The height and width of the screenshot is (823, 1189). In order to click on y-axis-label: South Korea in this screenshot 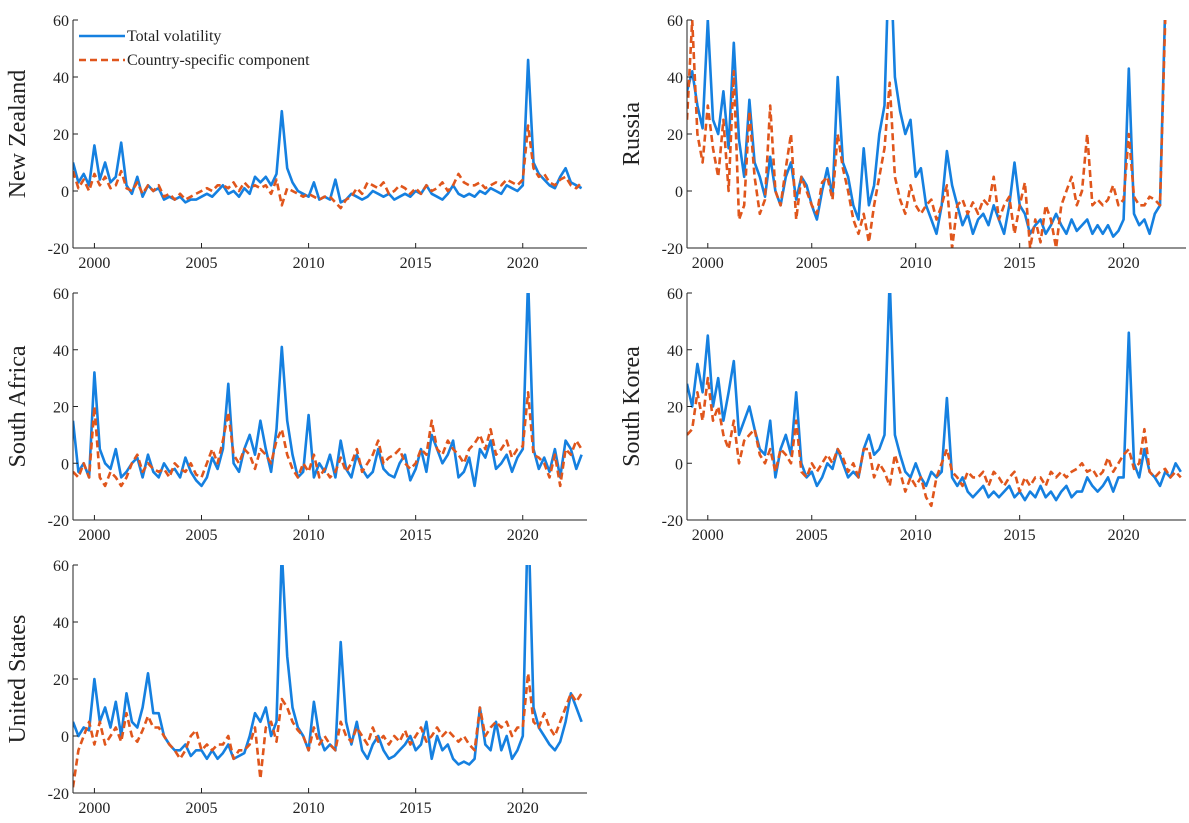, I will do `click(632, 406)`.